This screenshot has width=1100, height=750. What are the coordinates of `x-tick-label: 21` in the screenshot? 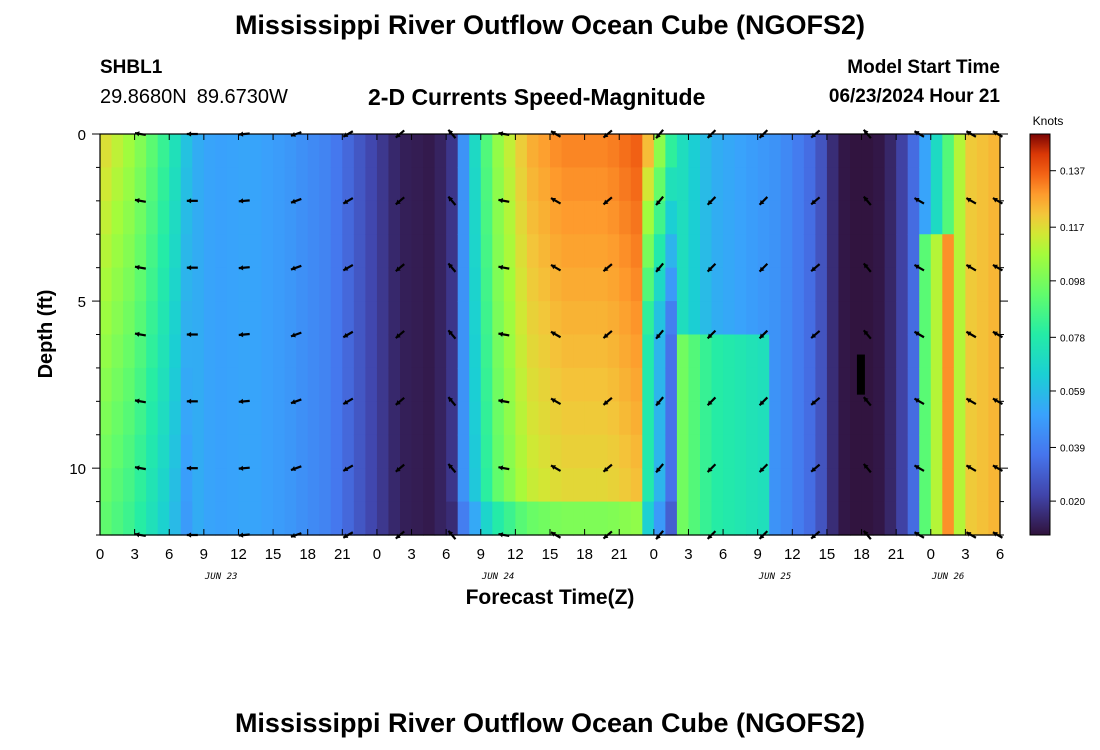 It's located at (896, 554).